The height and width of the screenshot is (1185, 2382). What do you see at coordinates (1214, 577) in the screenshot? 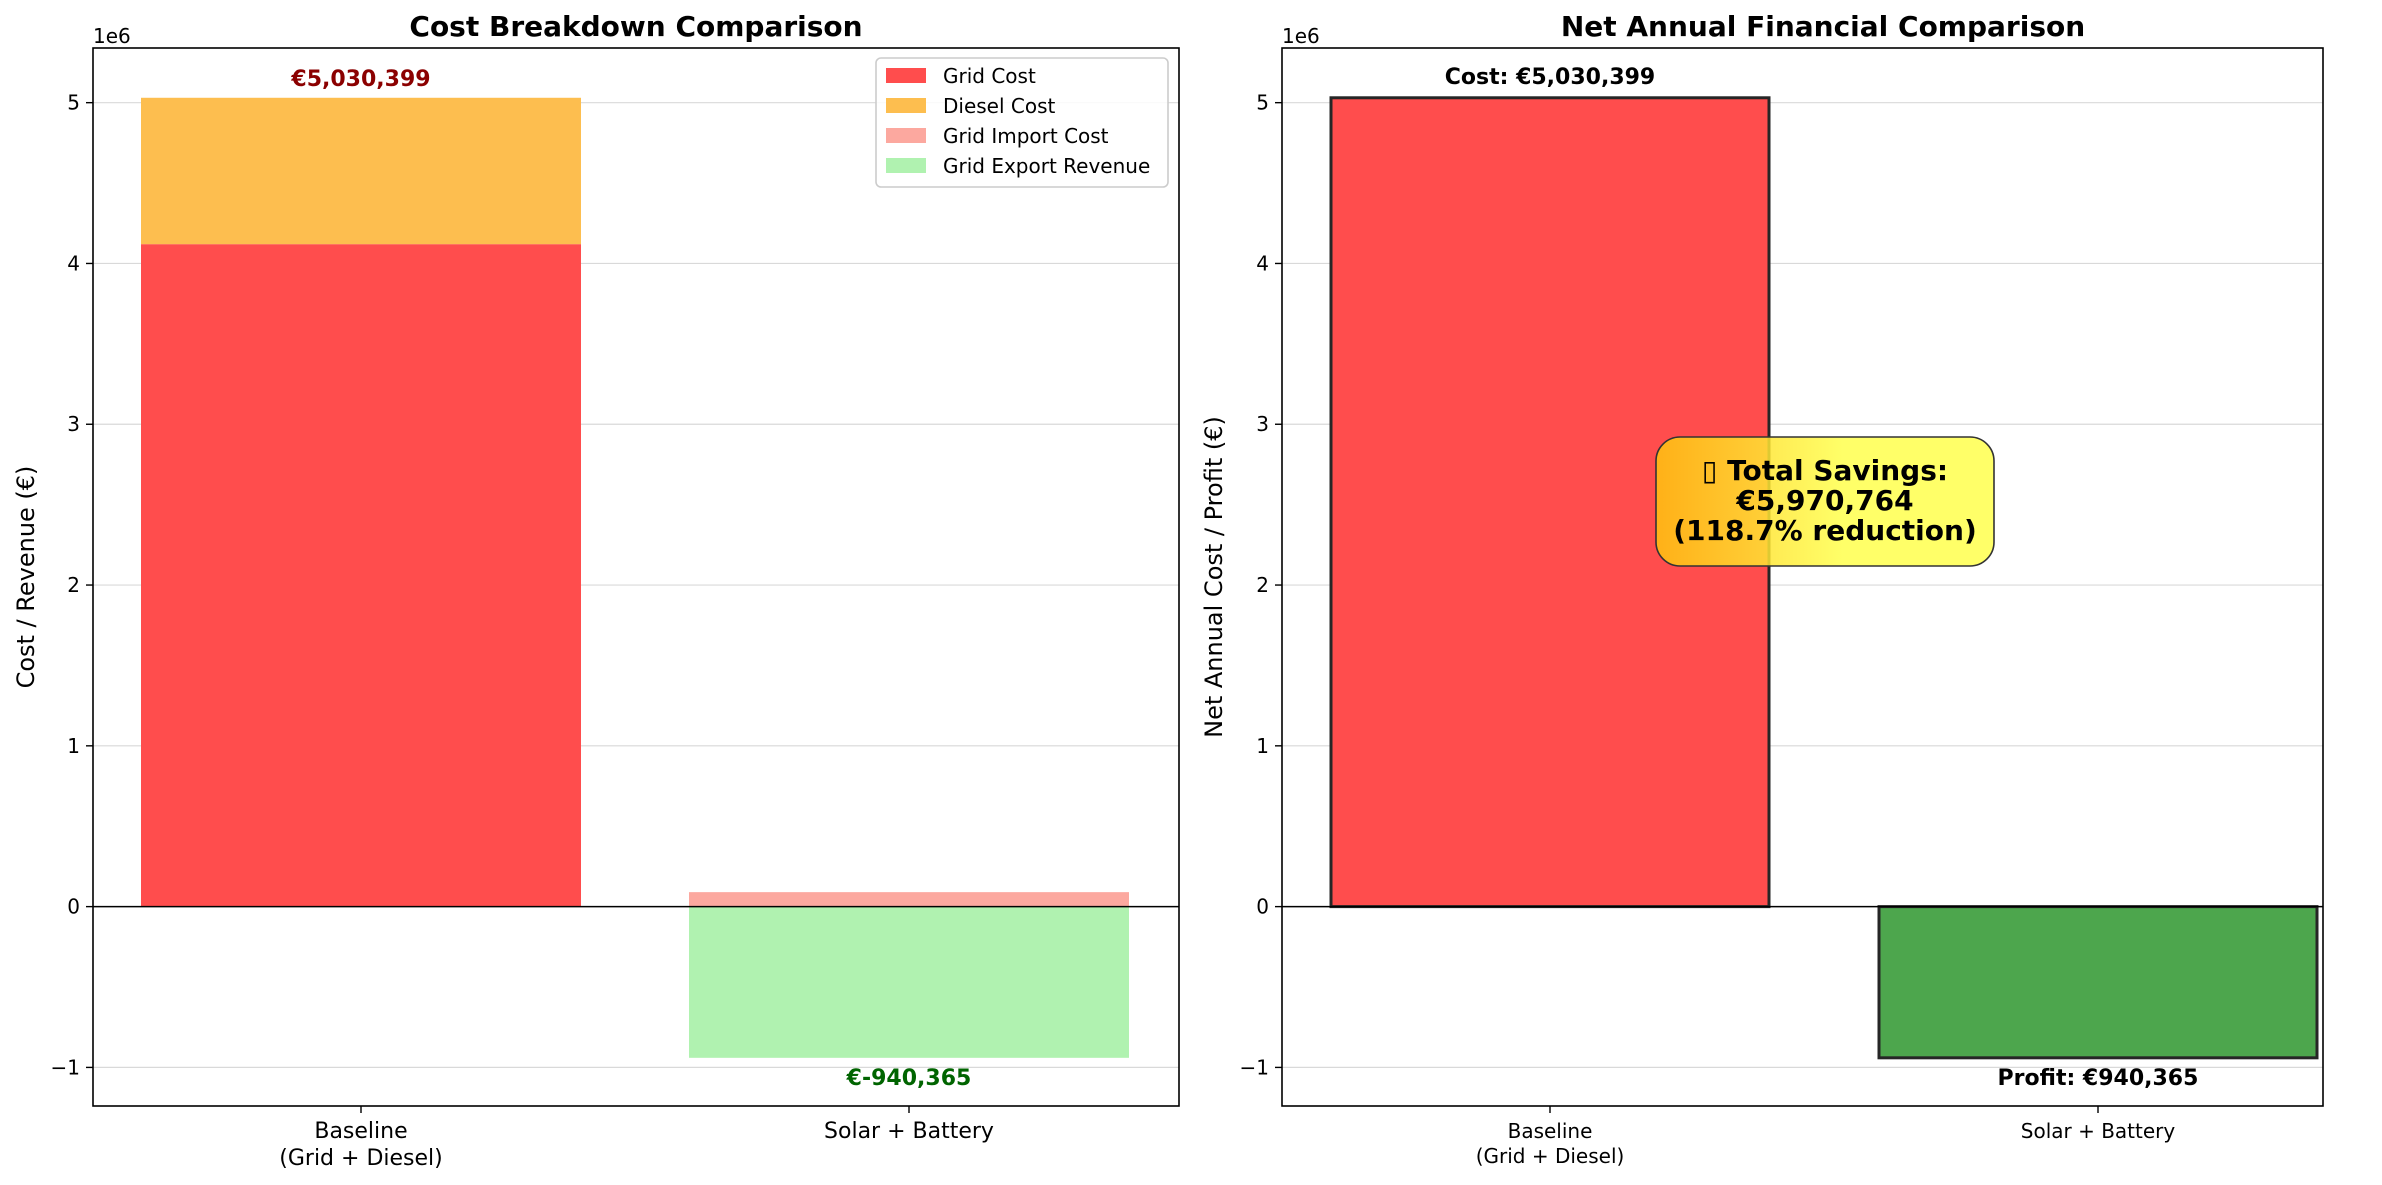
I see `y-axis-label: Net Annual Cost / Profit (€)` at bounding box center [1214, 577].